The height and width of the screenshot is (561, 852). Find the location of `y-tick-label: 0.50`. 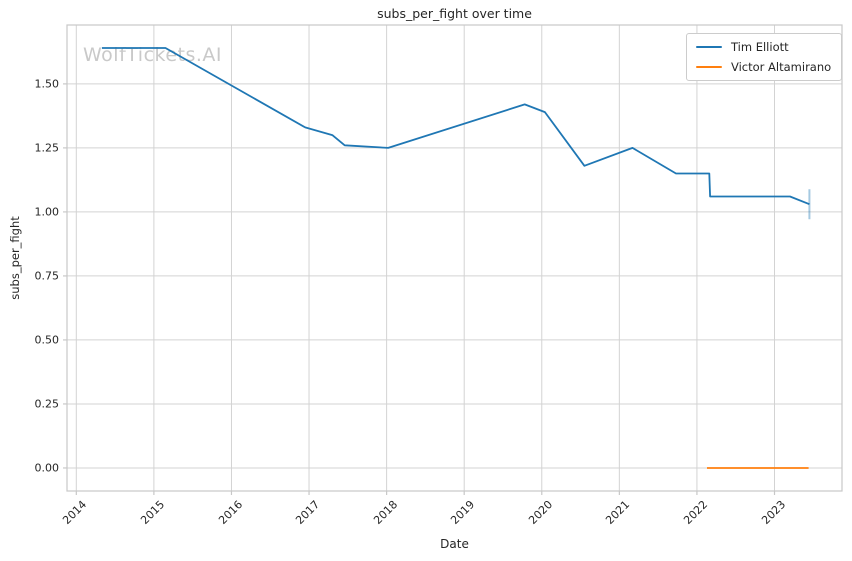

y-tick-label: 0.50 is located at coordinates (47, 340).